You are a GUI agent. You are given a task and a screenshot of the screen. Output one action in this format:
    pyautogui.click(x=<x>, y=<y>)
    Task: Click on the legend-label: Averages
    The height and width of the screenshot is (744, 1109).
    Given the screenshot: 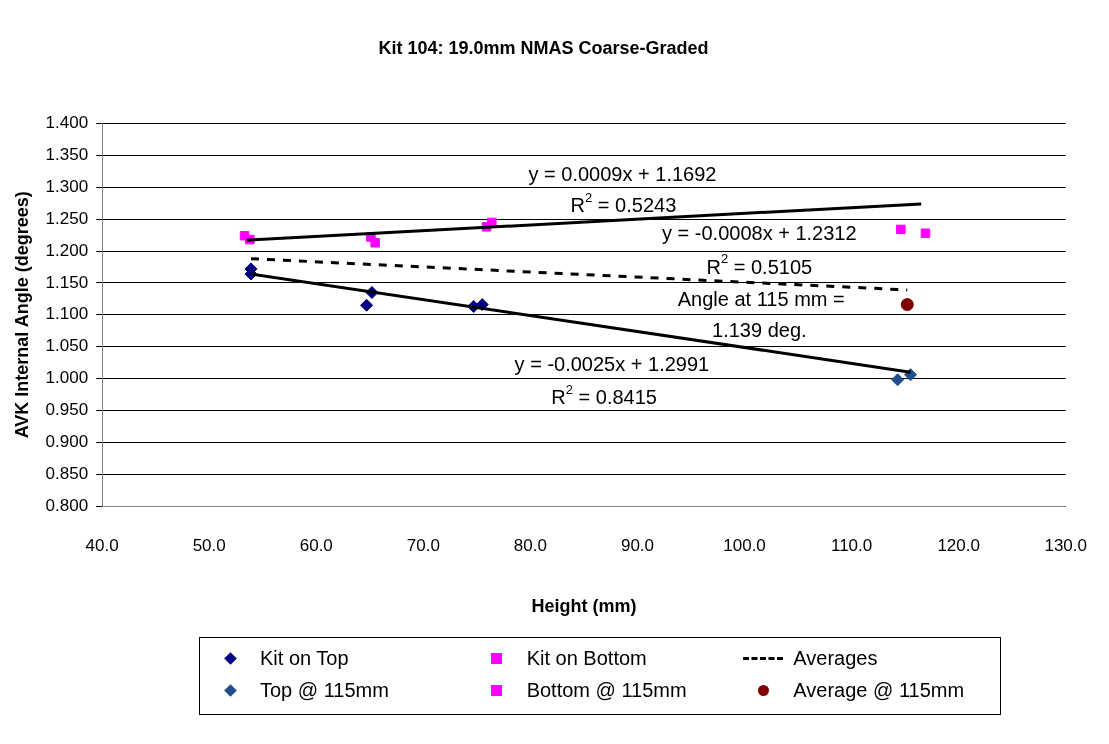 What is the action you would take?
    pyautogui.click(x=835, y=658)
    